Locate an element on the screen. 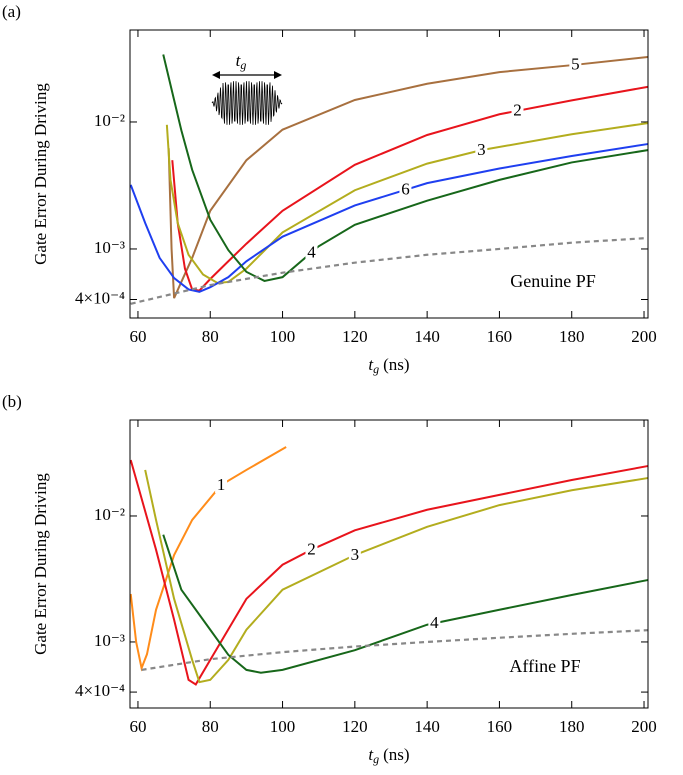  inset-label-subscript: g is located at coordinates (243, 65).